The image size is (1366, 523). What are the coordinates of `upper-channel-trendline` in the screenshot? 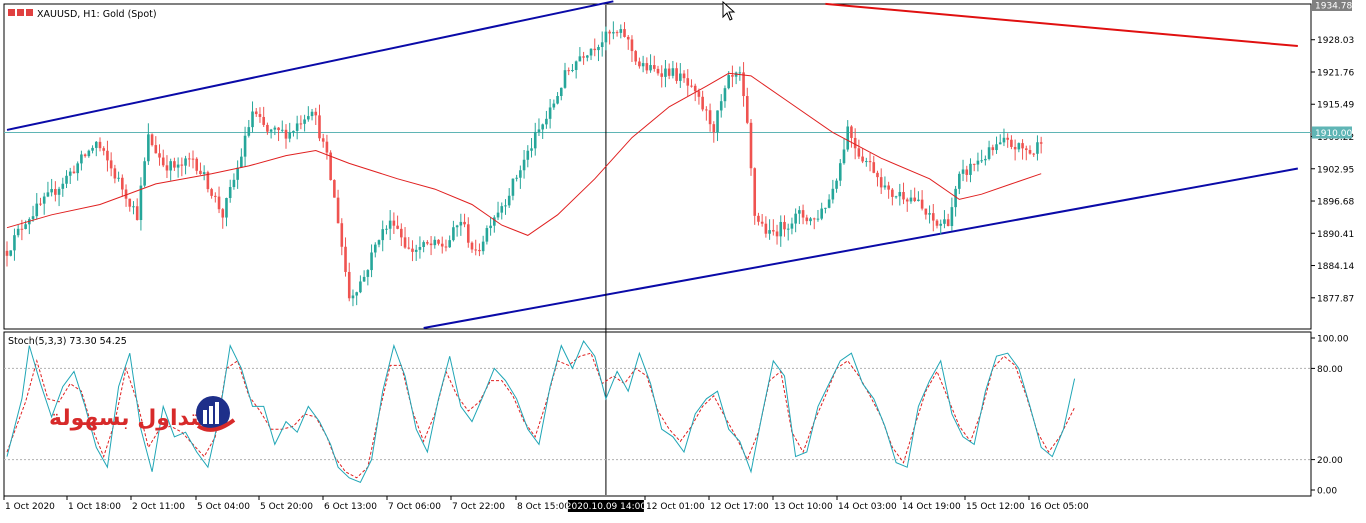 It's located at (310, 65).